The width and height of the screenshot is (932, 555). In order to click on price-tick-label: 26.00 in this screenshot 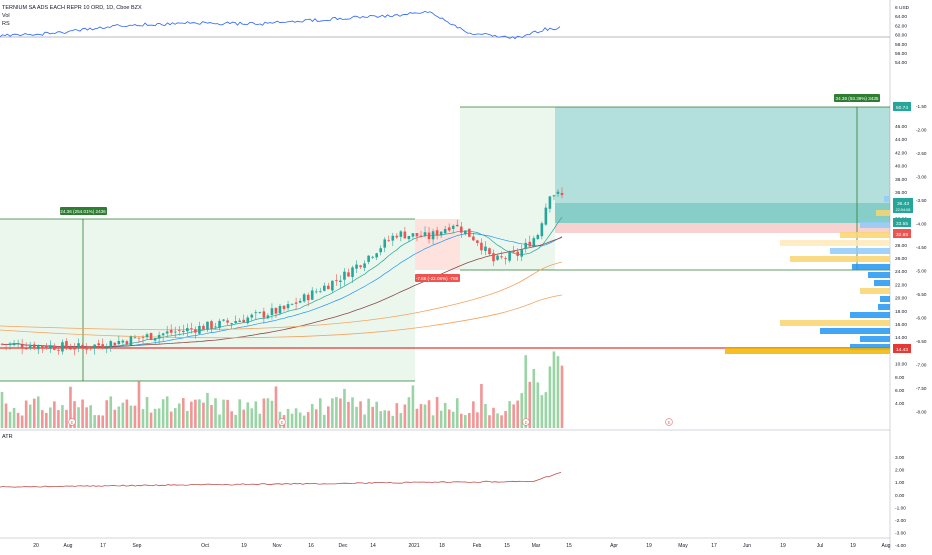, I will do `click(901, 259)`.